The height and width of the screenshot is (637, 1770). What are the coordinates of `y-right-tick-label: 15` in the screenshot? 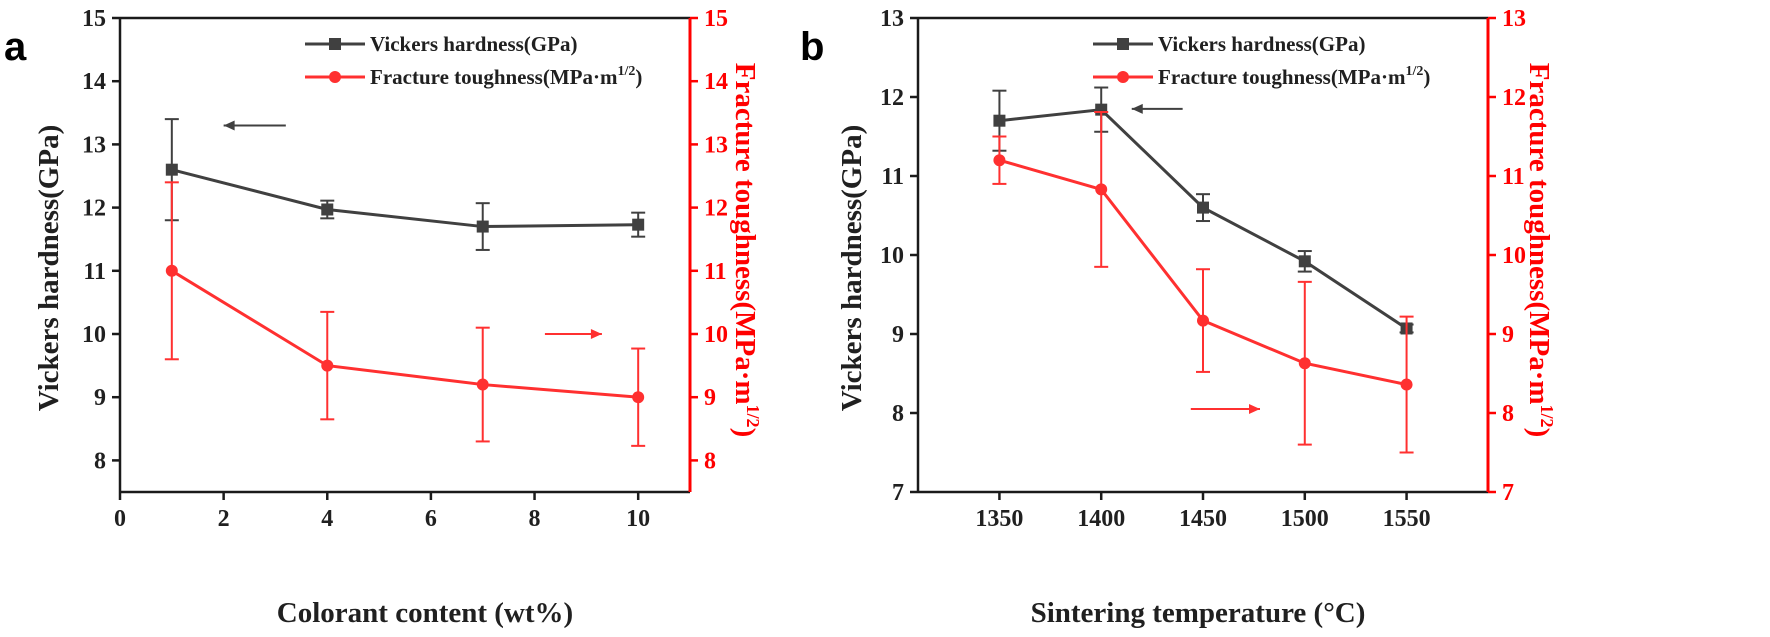 It's located at (716, 19).